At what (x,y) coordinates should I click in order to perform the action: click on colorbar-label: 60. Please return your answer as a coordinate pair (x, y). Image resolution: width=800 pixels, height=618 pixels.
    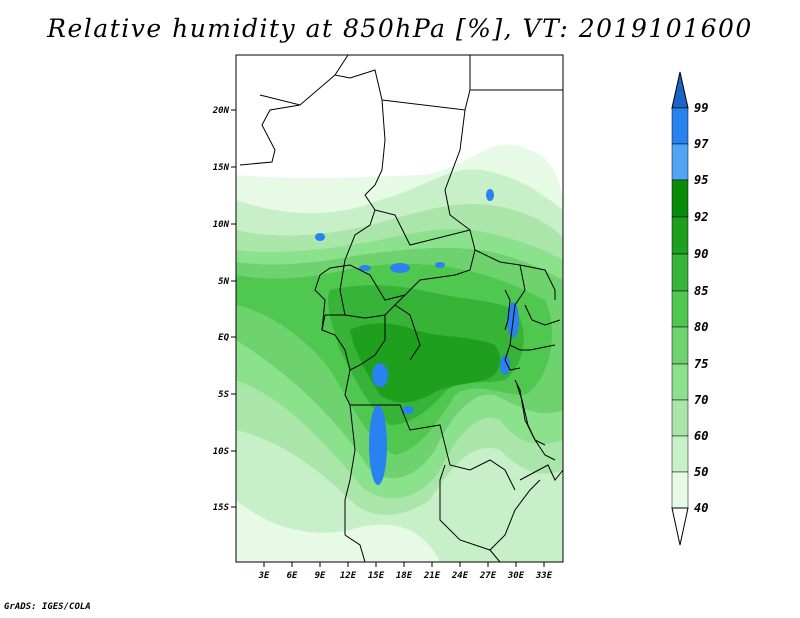
    Looking at the image, I should click on (701, 436).